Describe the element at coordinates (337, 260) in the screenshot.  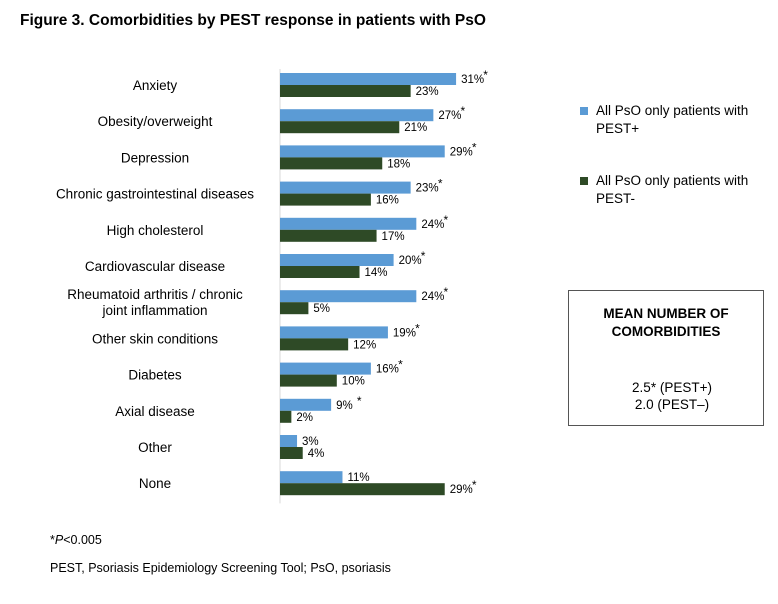
I see `bar-pest-positive-cardiovascular-disease` at that location.